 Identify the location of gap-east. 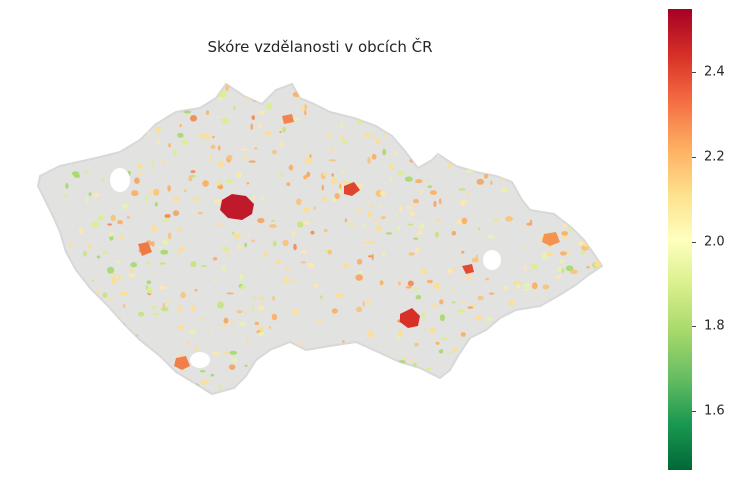
(492, 260).